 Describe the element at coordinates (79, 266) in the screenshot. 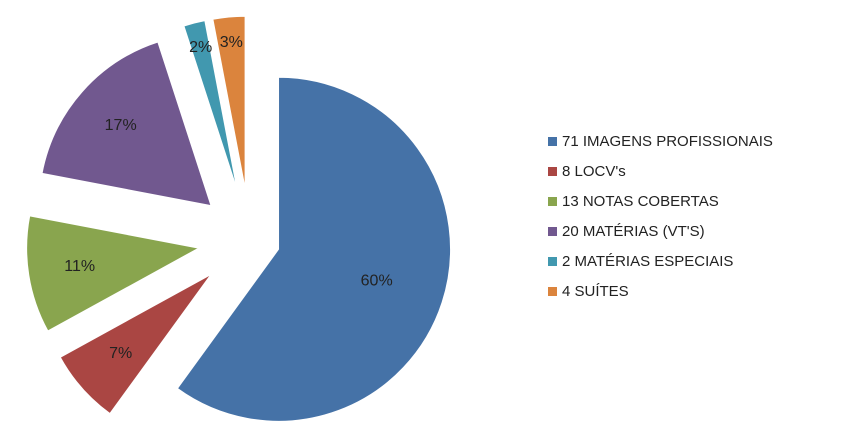

I see `data-label: 11%` at that location.